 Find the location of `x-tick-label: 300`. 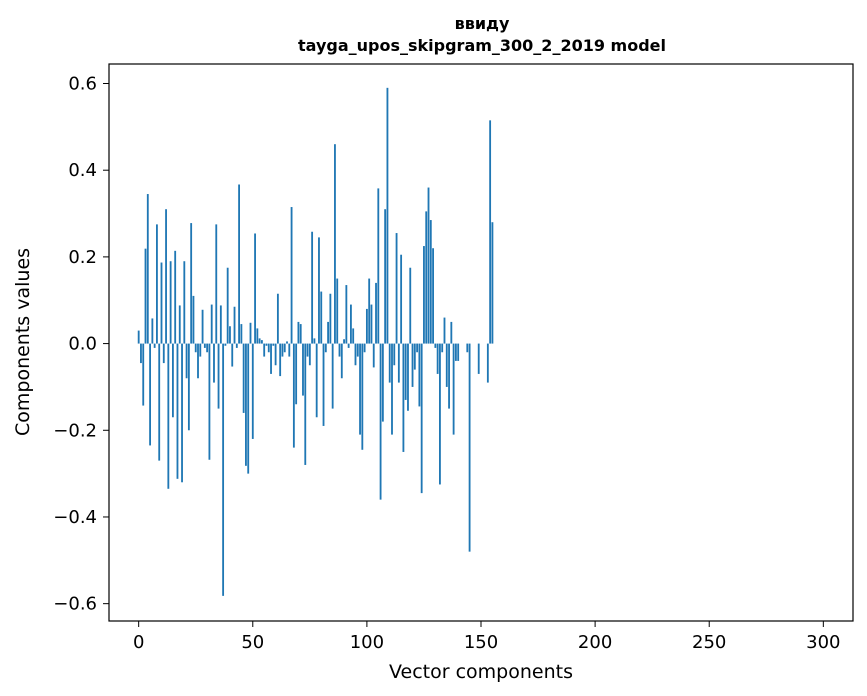

x-tick-label: 300 is located at coordinates (823, 642).